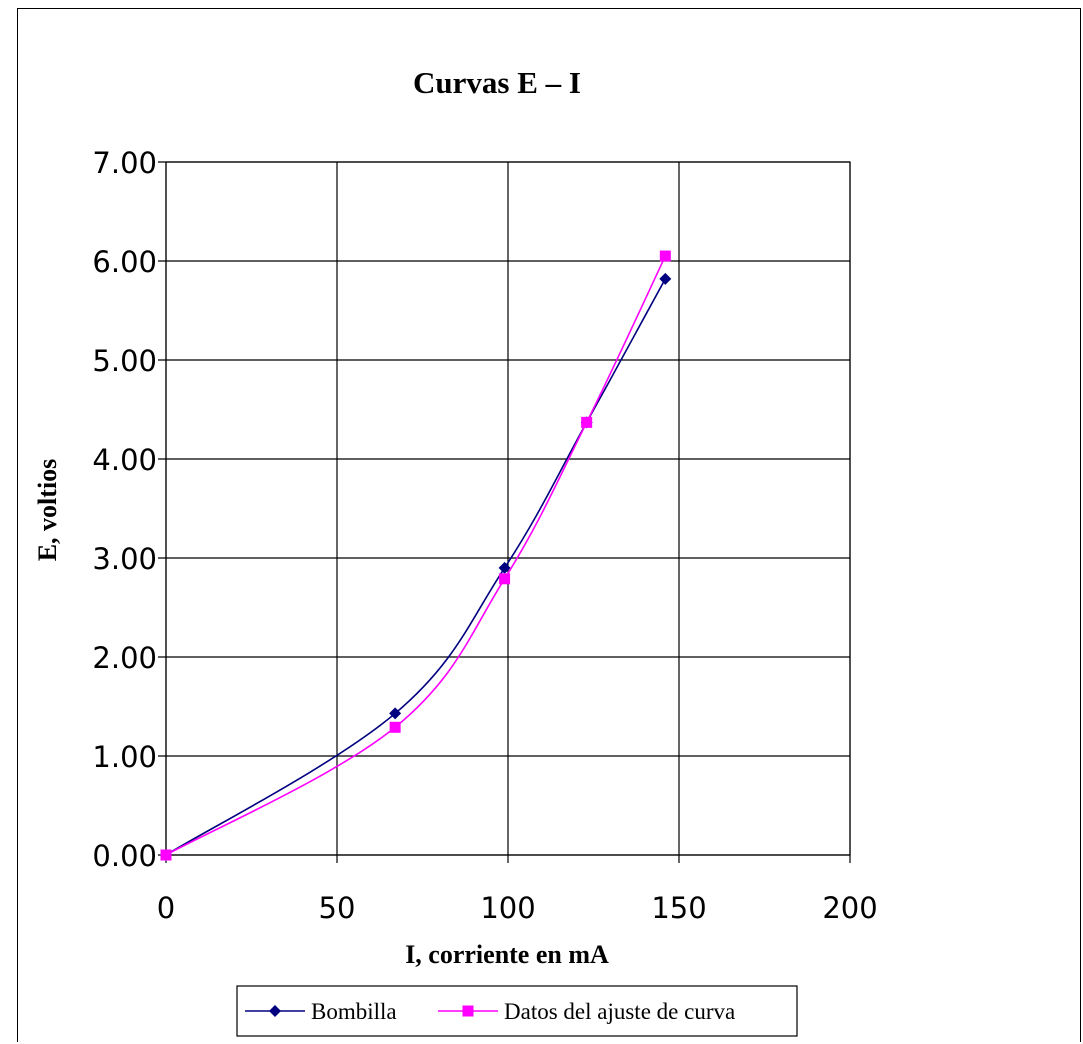 Image resolution: width=1083 pixels, height=1044 pixels. I want to click on legend: Bombilla Datos del ajuste de curva, so click(517, 1011).